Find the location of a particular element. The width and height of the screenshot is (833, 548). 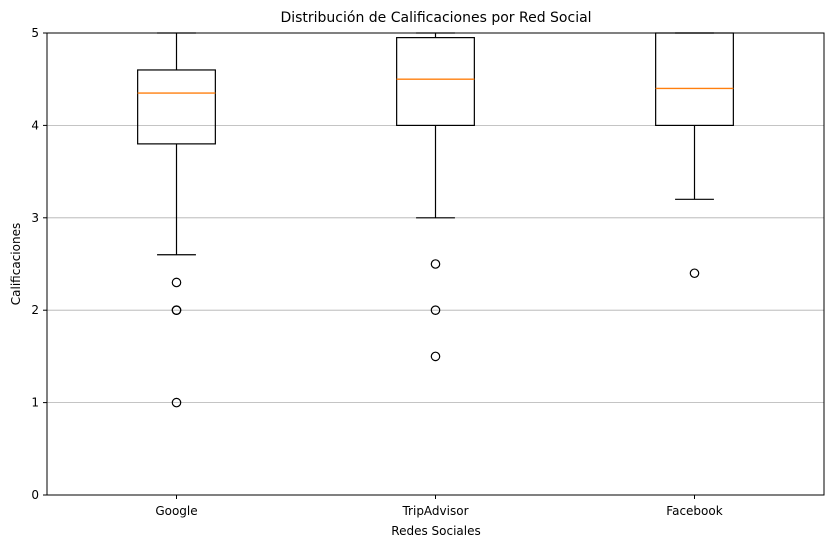

box-tripadvisor is located at coordinates (435, 197).